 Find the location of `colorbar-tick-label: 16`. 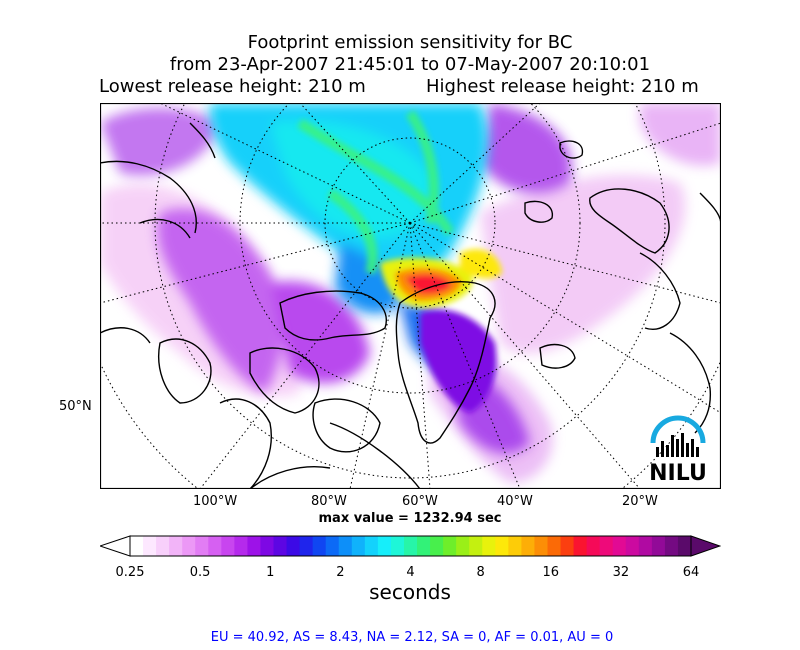

colorbar-tick-label: 16 is located at coordinates (551, 572).